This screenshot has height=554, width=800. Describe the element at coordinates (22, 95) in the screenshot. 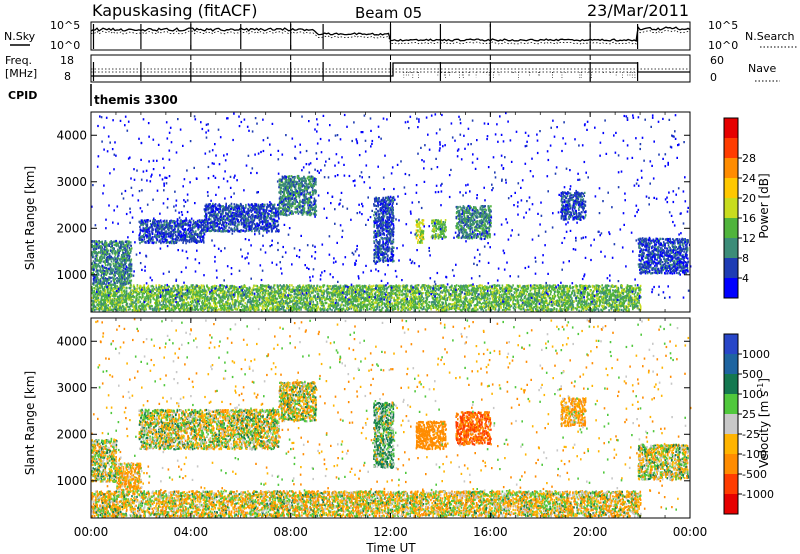

I see `cpid-label: CPID` at that location.